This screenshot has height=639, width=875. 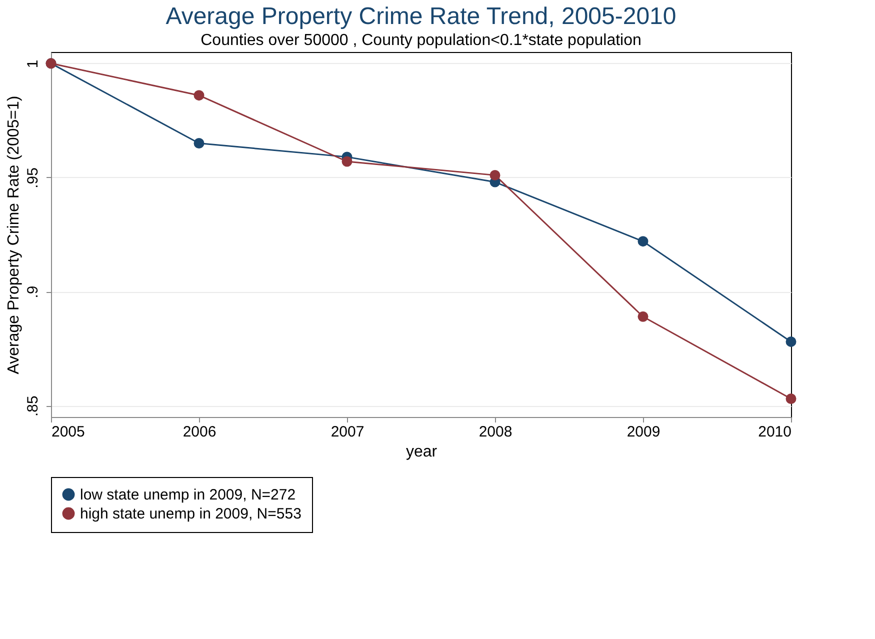 What do you see at coordinates (421, 40) in the screenshot?
I see `chart-subtitle: Counties over 50000 , County population<0.1*state population` at bounding box center [421, 40].